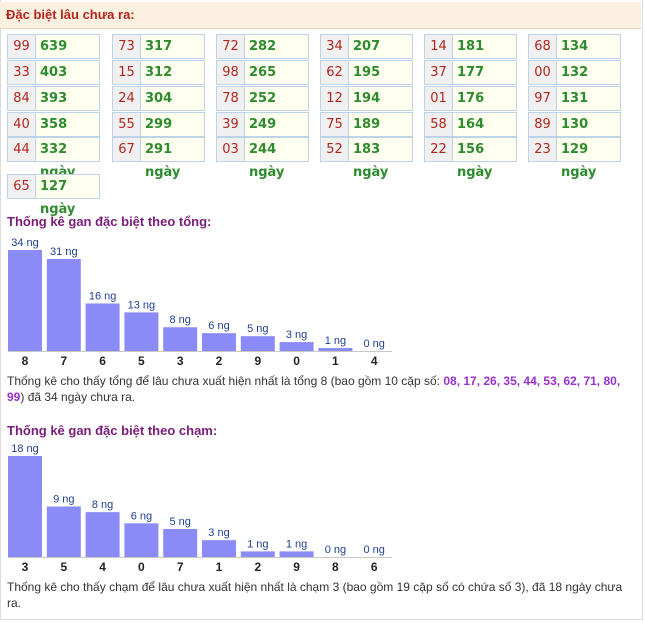 This screenshot has height=623, width=645. I want to click on tong-title: Thống kê gan đặc biệt theo tổng:, so click(109, 221).